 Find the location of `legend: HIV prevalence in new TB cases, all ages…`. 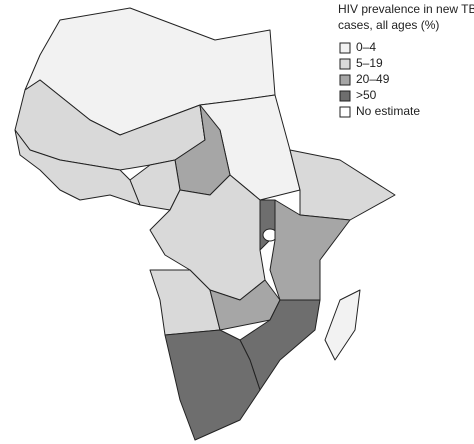

legend: HIV prevalence in new TB cases, all ages… is located at coordinates (406, 60).